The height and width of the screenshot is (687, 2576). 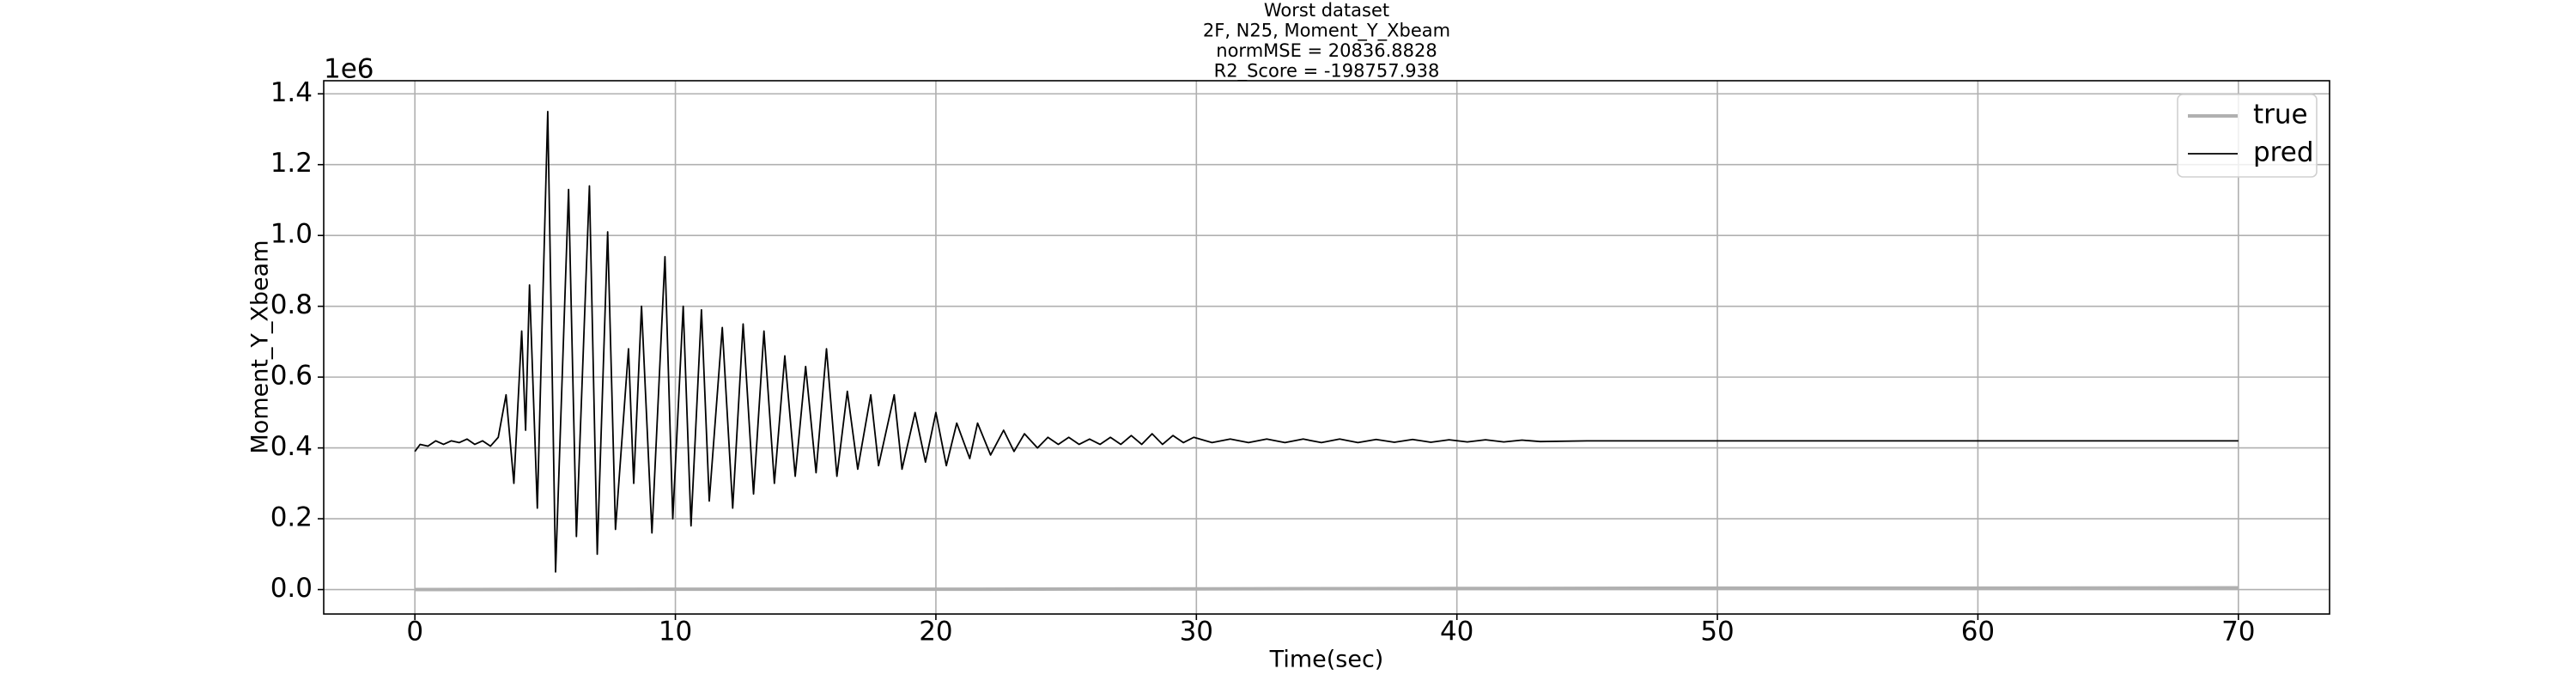 What do you see at coordinates (291, 92) in the screenshot?
I see `y-tick-label: 1.4` at bounding box center [291, 92].